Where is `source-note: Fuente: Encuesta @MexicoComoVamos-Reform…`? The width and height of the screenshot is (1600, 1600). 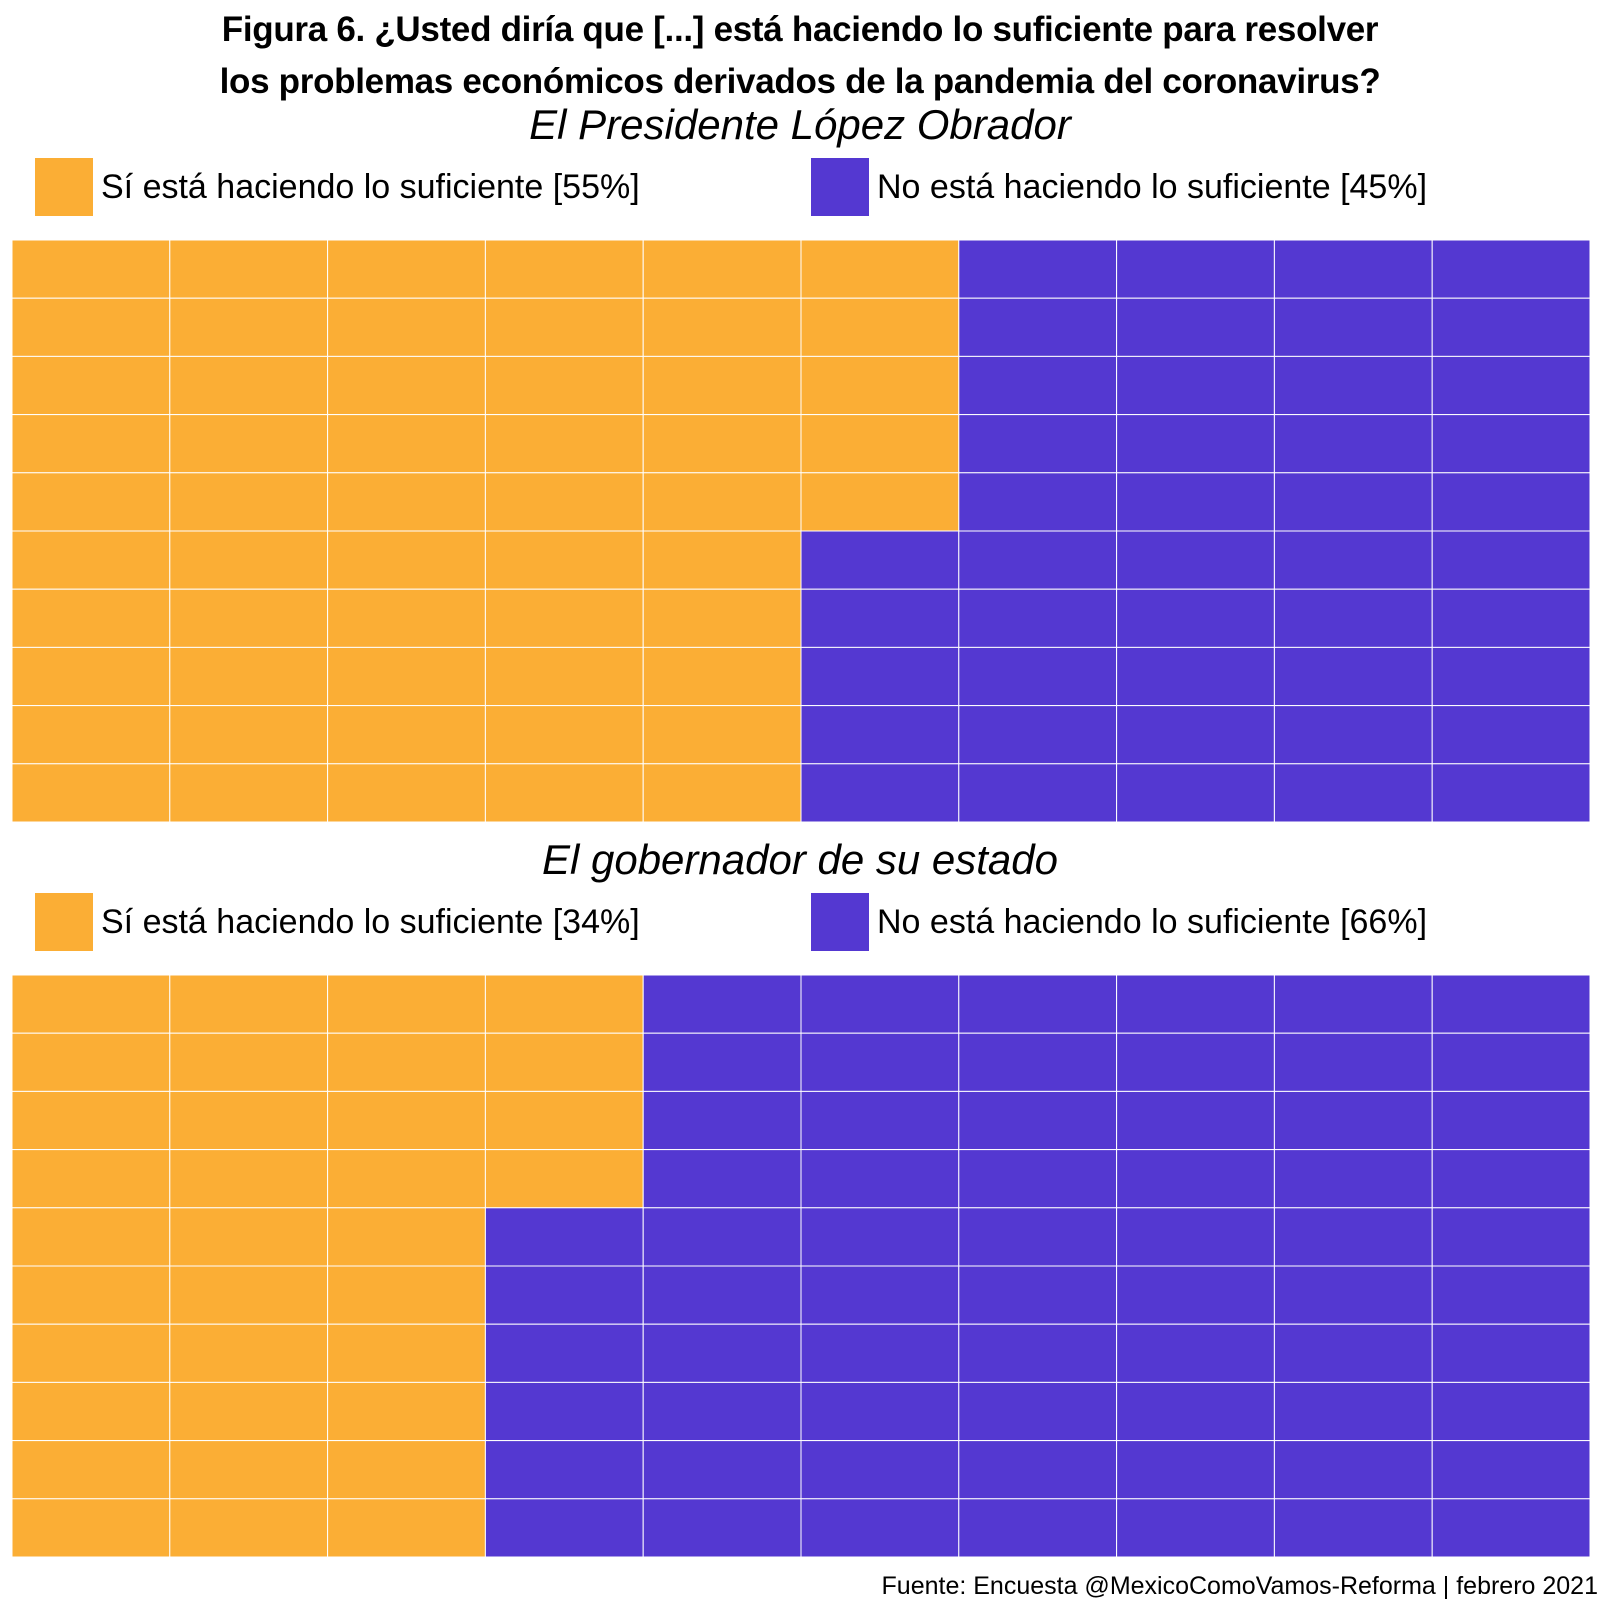
source-note: Fuente: Encuesta @MexicoComoVamos-Reform… is located at coordinates (1239, 1586).